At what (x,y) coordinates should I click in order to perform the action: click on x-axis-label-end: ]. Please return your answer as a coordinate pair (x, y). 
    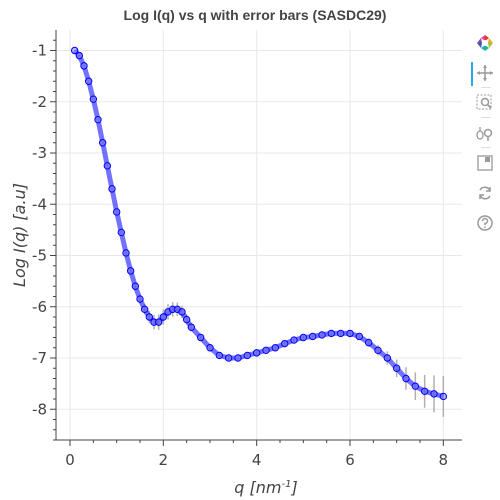
    Looking at the image, I should click on (293, 487).